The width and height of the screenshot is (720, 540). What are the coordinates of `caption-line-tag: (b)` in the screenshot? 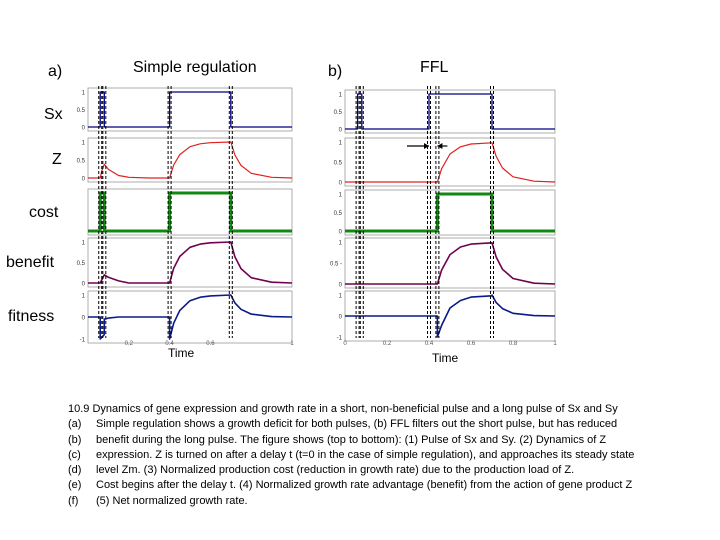 It's located at (75, 439).